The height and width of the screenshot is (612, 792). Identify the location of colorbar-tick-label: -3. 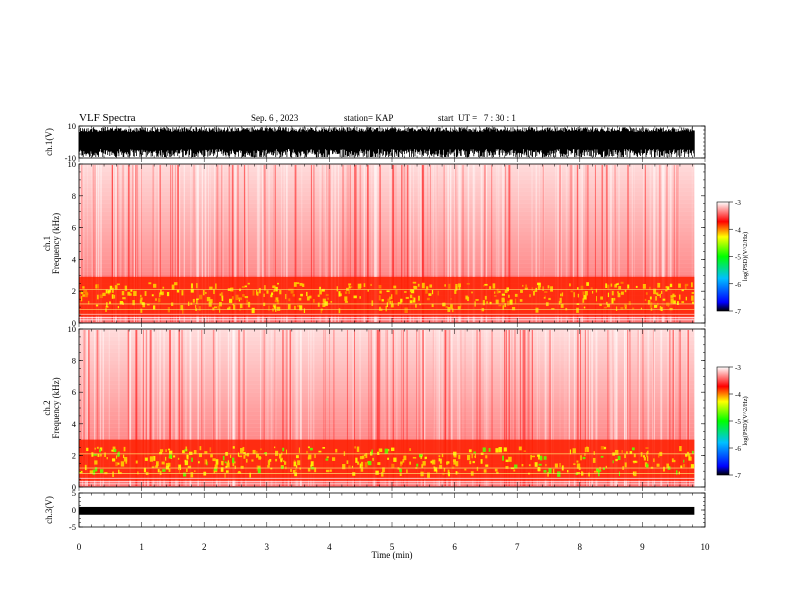
(738, 203).